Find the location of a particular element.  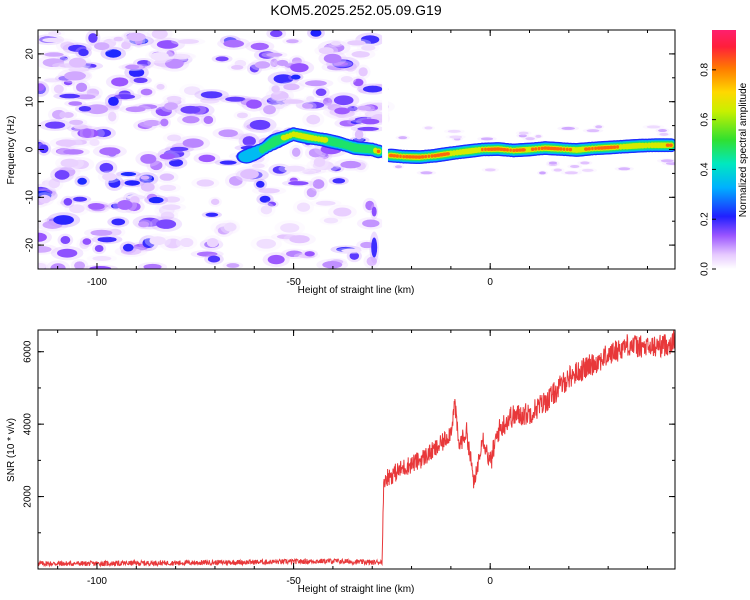

spectrogram-x-label: Height of straight line (km) is located at coordinates (356, 290).